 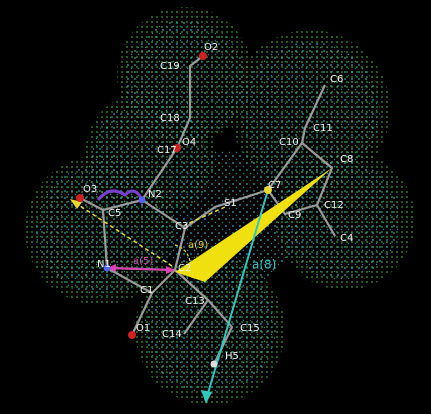 What do you see at coordinates (114, 213) in the screenshot?
I see `atom-label: C5` at bounding box center [114, 213].